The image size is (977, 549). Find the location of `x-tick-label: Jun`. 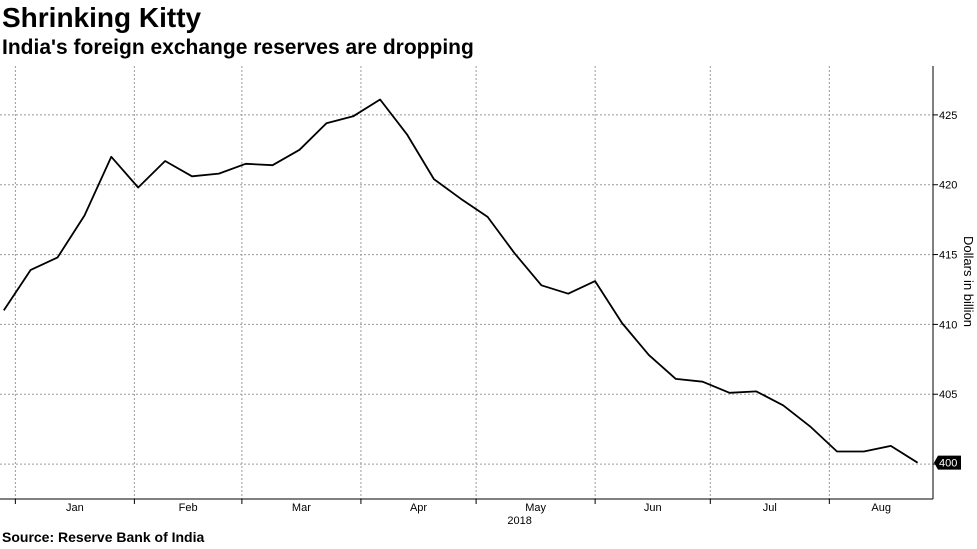

x-tick-label: Jun is located at coordinates (653, 508).